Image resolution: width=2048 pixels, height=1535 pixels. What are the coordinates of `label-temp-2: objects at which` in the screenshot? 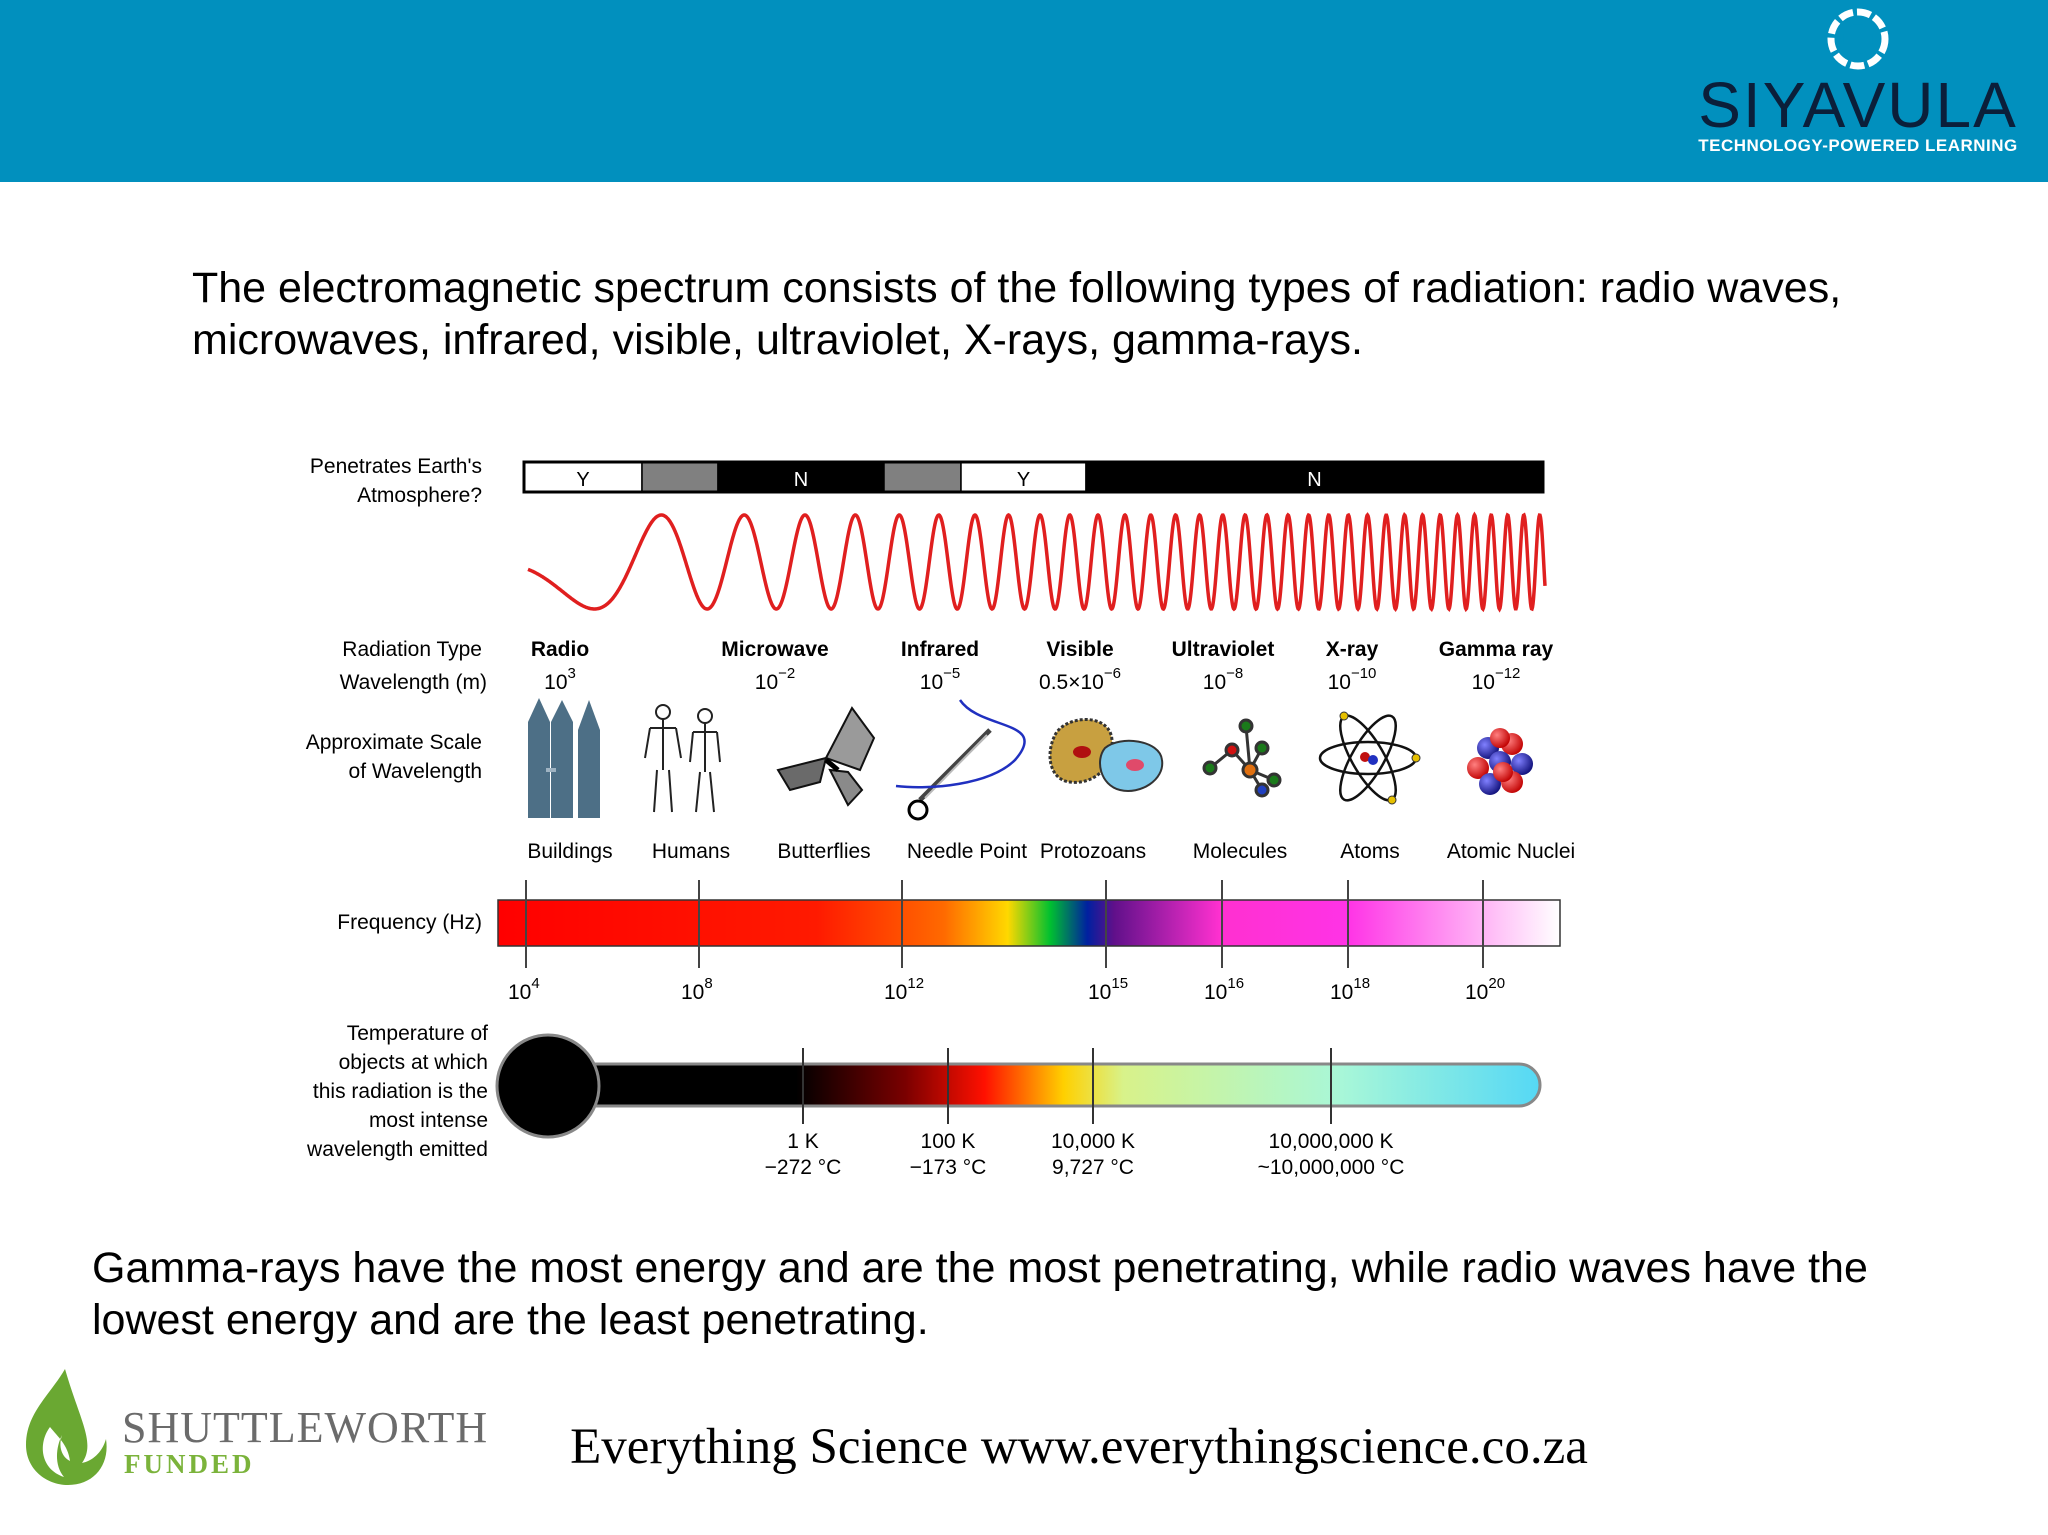 It's located at (413, 1062).